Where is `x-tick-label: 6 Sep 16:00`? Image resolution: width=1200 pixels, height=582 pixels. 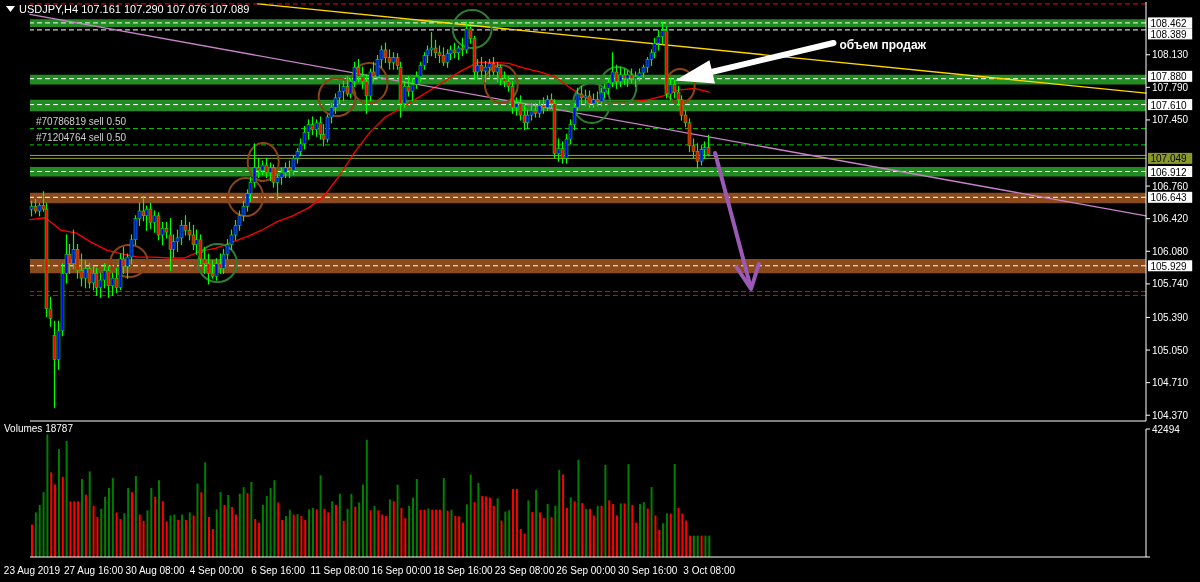
x-tick-label: 6 Sep 16:00 is located at coordinates (278, 570).